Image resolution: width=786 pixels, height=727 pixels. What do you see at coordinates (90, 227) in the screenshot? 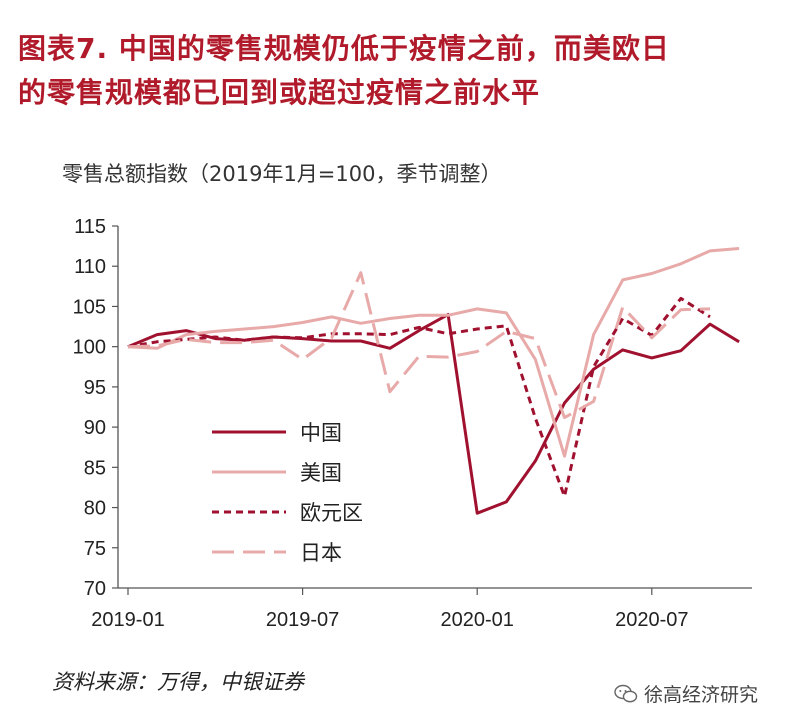
I see `y-tick-label: 115` at bounding box center [90, 227].